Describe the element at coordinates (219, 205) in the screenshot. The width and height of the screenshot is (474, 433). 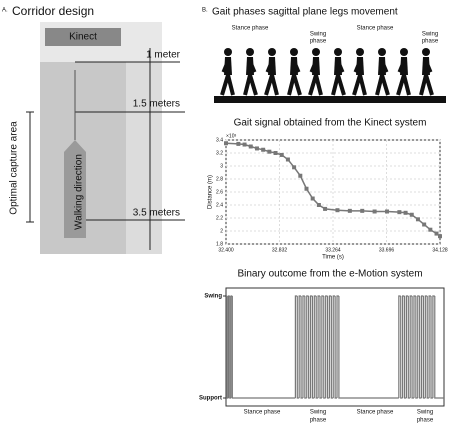
I see `y-tick-label: 2.4` at that location.